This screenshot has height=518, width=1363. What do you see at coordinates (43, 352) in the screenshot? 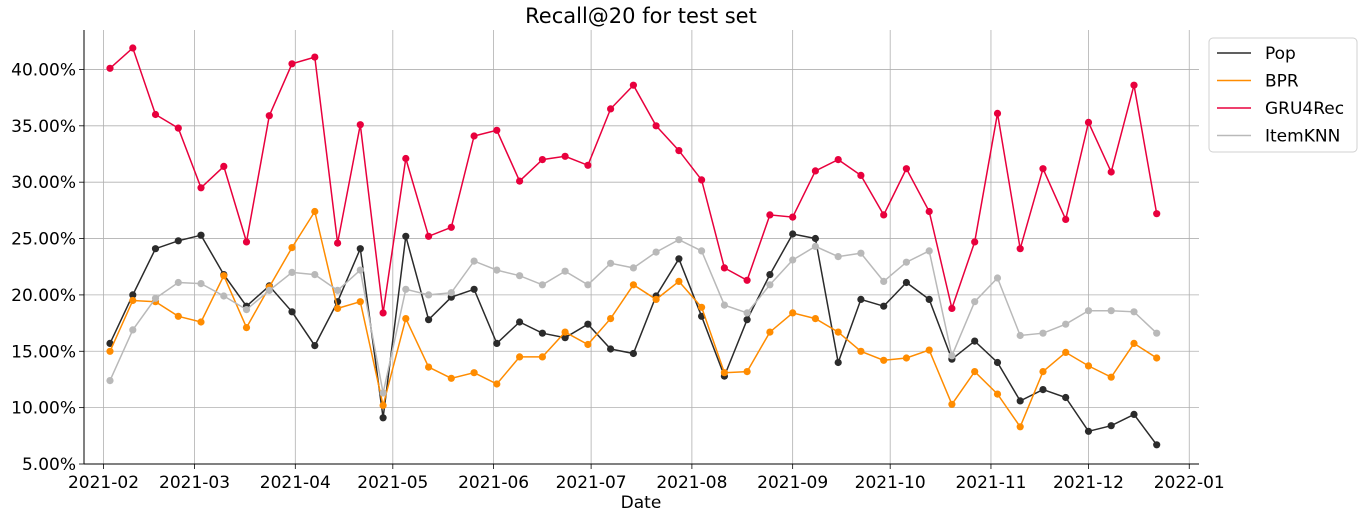
I see `y-tick-label: 15.00%` at bounding box center [43, 352].